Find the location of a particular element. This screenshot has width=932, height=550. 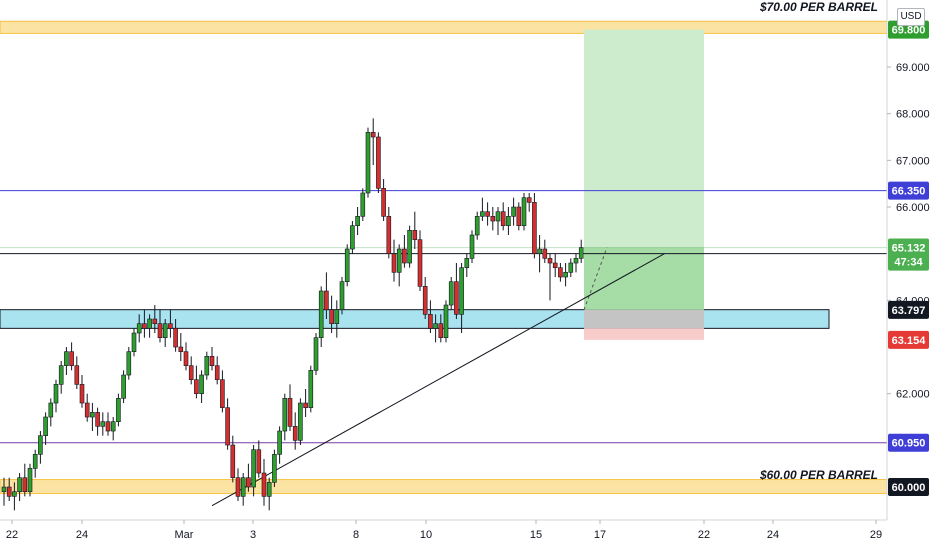

x-tick-label: 29 is located at coordinates (876, 535).